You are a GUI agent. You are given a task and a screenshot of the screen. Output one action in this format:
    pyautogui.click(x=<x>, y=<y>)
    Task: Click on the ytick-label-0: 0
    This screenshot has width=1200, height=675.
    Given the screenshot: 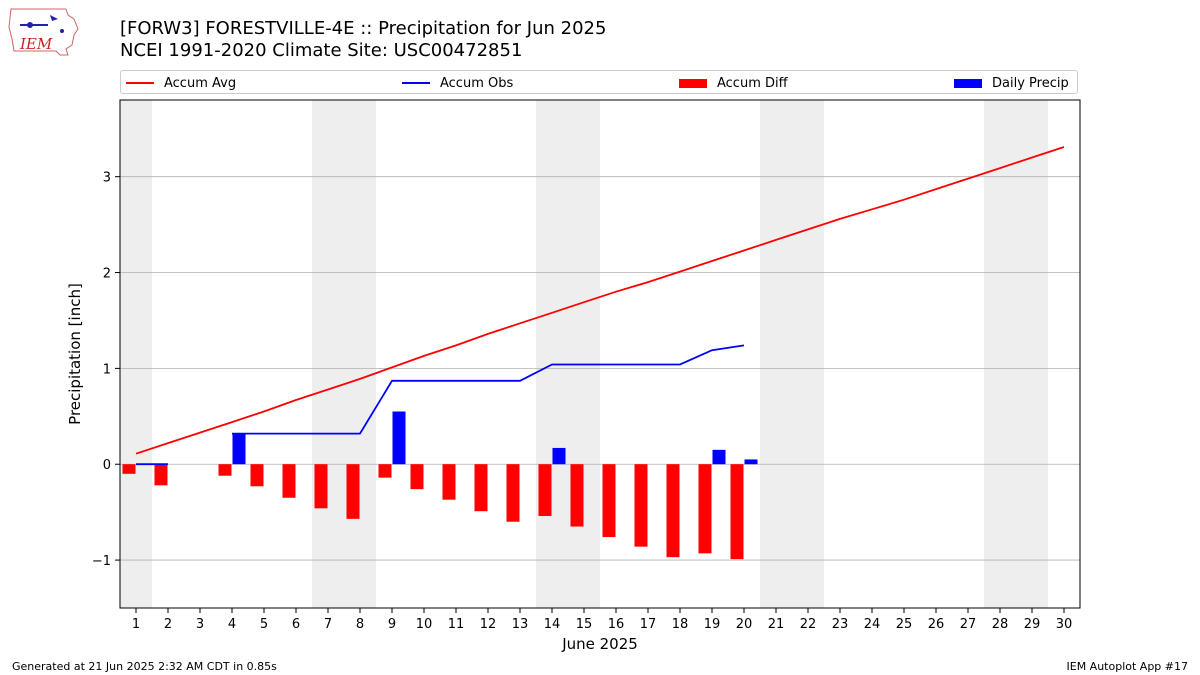 What is the action you would take?
    pyautogui.click(x=107, y=465)
    